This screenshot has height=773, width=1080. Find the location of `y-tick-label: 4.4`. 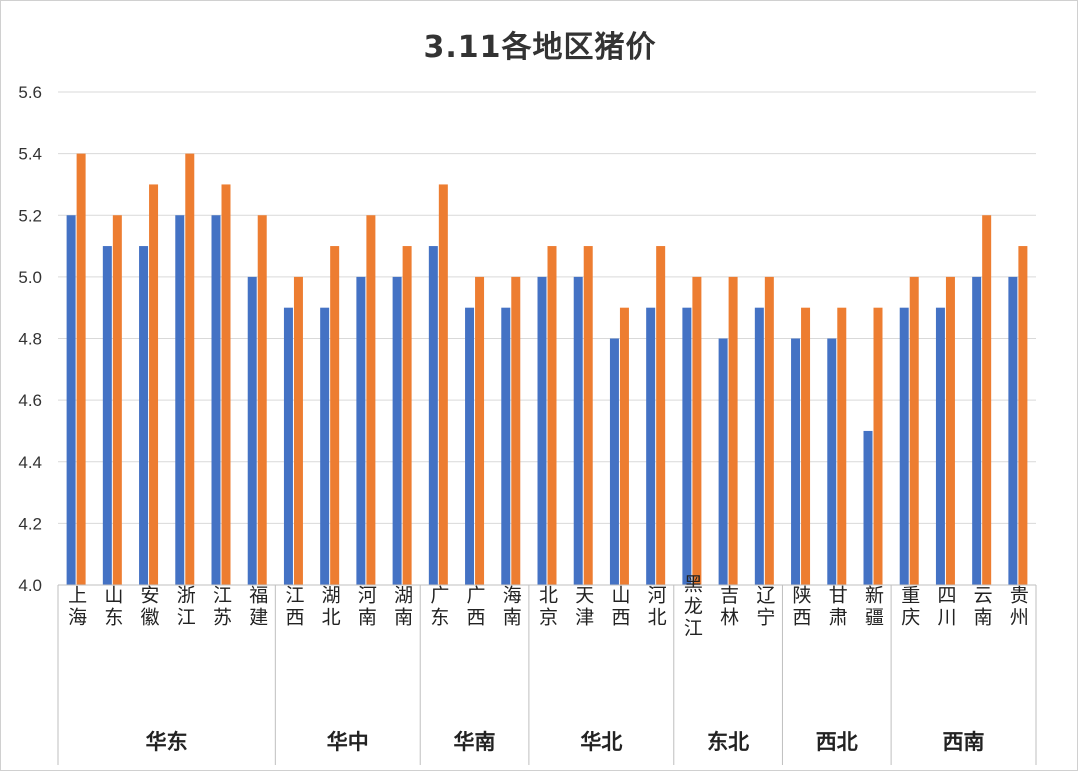

y-tick-label: 4.4 is located at coordinates (30, 462).